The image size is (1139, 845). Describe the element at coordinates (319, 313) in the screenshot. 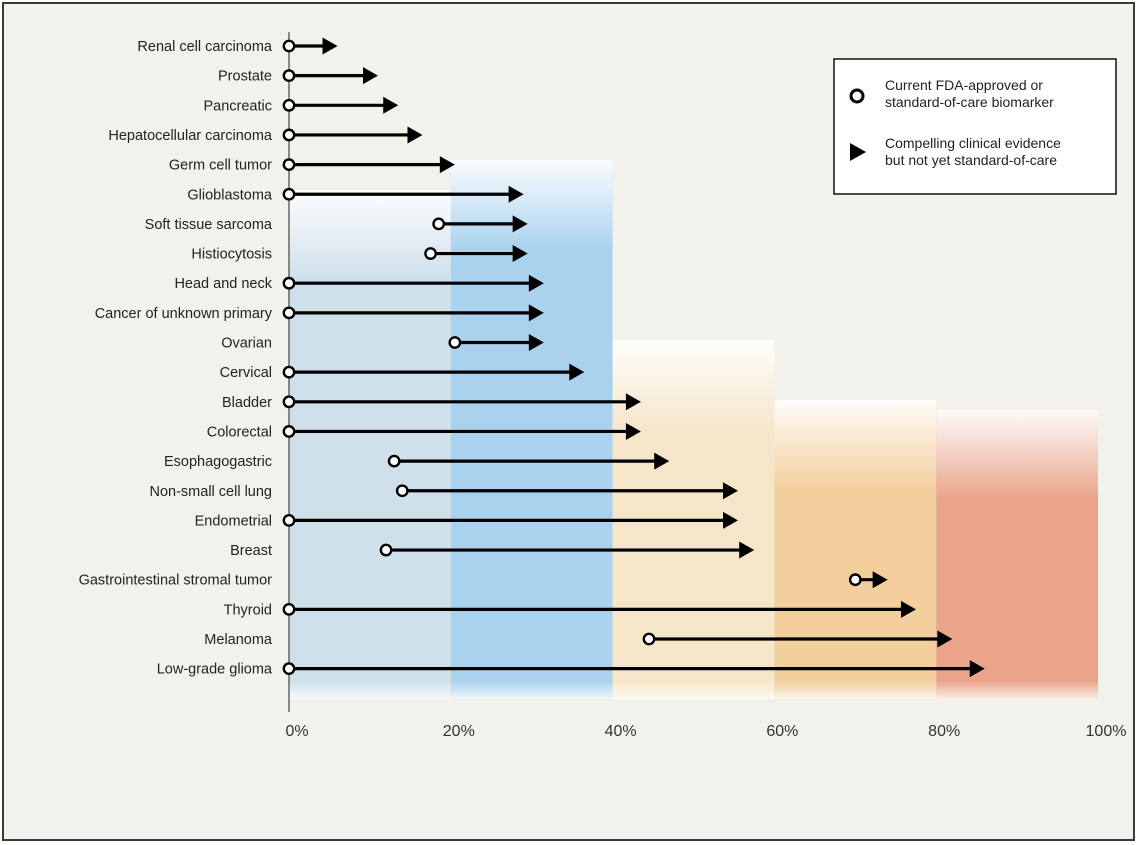

I see `row-cancer-of-unknown-primary: Cancer of unknown primary` at that location.